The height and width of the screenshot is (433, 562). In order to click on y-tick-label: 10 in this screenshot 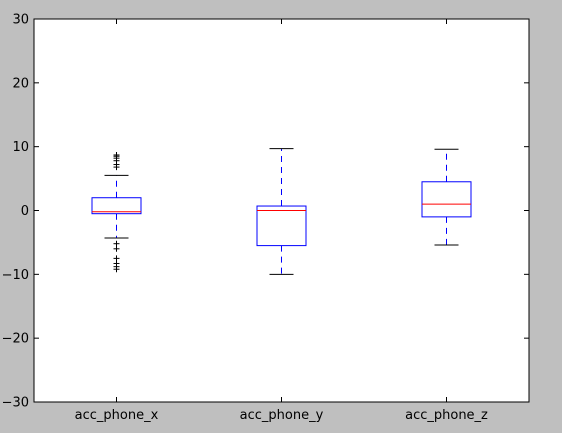, I will do `click(20, 147)`.